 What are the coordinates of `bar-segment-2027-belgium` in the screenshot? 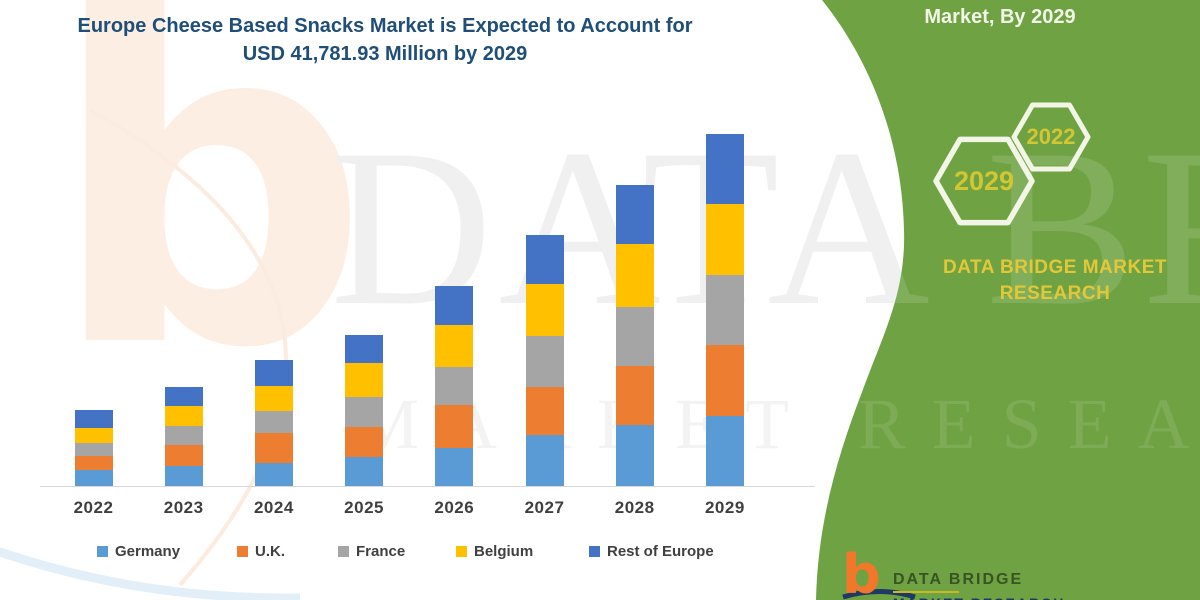 It's located at (544, 310).